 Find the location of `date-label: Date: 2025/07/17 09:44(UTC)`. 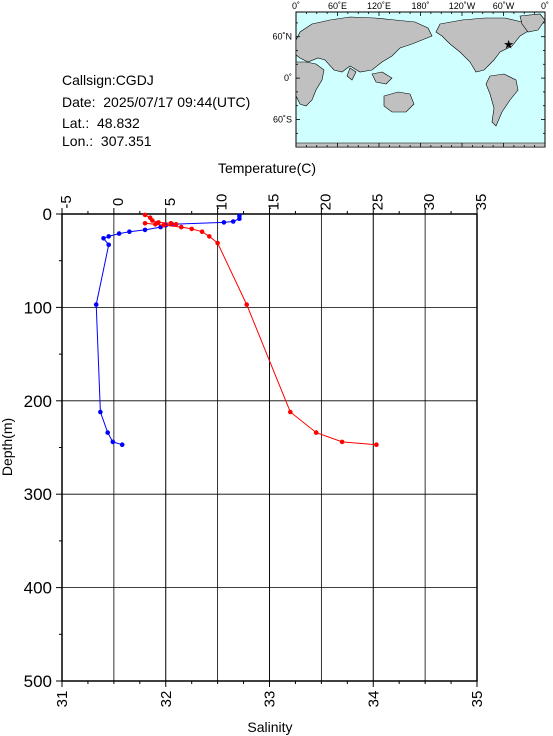

date-label: Date: 2025/07/17 09:44(UTC) is located at coordinates (156, 102).